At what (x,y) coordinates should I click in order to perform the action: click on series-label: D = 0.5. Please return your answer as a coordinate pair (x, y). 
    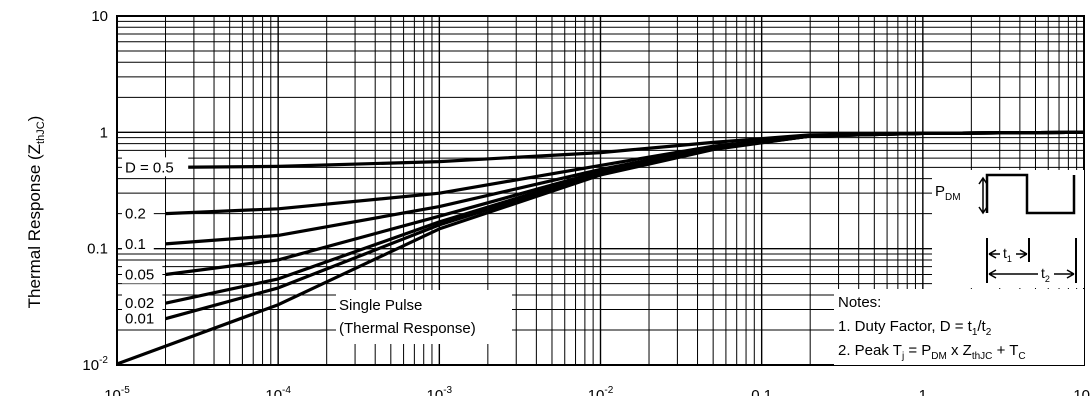
    Looking at the image, I should click on (149, 167).